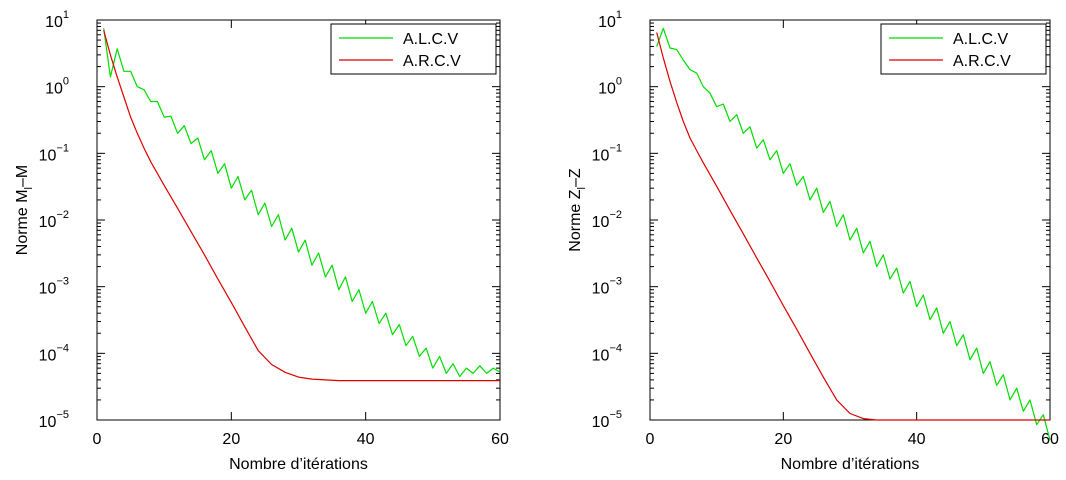 The width and height of the screenshot is (1066, 480). Describe the element at coordinates (22, 222) in the screenshot. I see `y-axis-label-base: Norme M` at that location.